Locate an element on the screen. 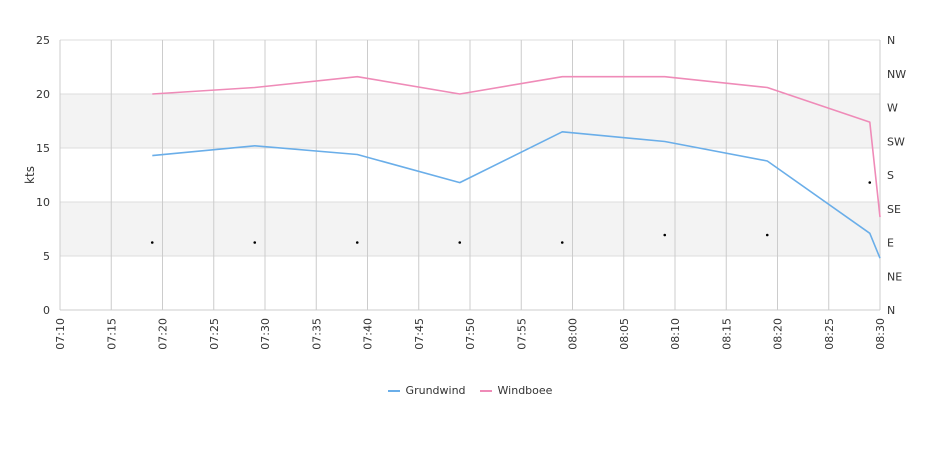  direction-tick-label: SE is located at coordinates (894, 209).